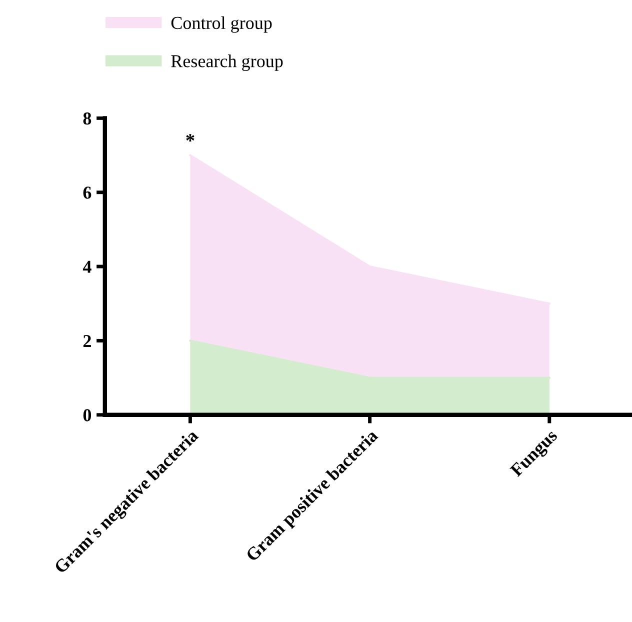  I want to click on legend-label: Research group, so click(227, 62).